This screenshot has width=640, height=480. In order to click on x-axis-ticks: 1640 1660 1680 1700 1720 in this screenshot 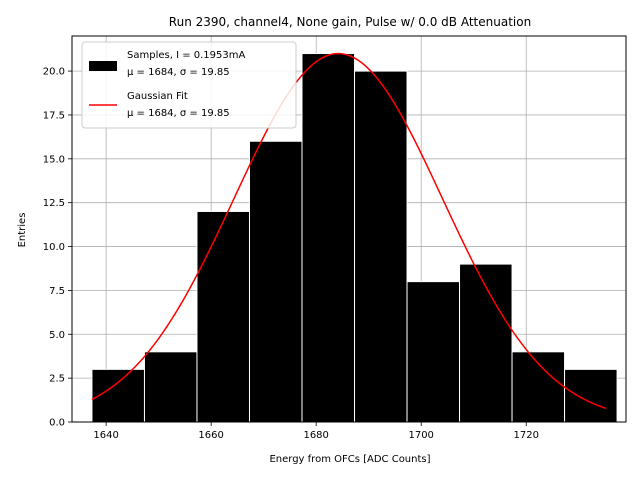, I will do `click(316, 431)`.